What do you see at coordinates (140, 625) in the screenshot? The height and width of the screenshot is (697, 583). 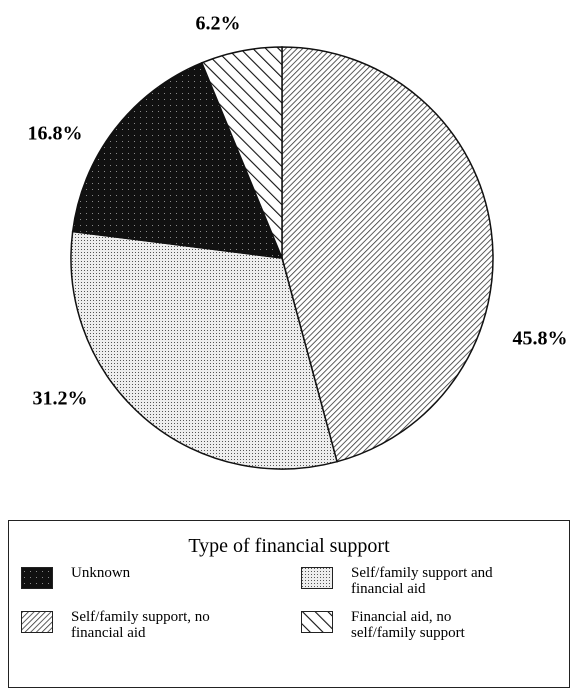 I see `legend-label: Self/family support, no financial aid` at bounding box center [140, 625].